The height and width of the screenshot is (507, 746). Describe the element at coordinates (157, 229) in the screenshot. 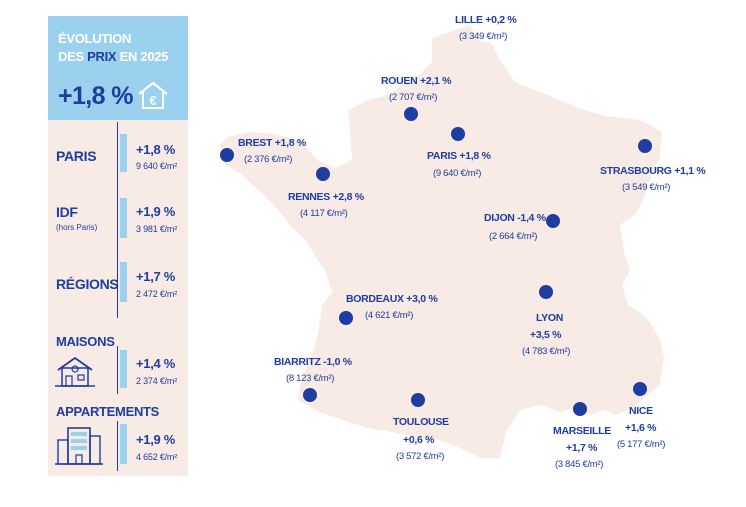

I see `row-idf-price: 3 981 €/m²` at that location.